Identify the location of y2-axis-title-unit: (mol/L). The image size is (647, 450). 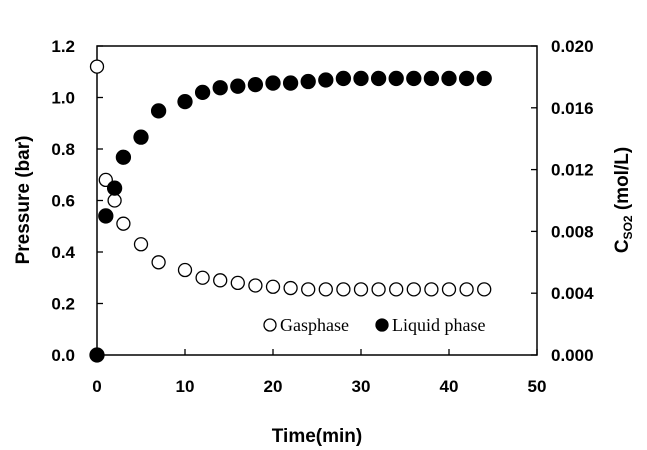
(622, 181).